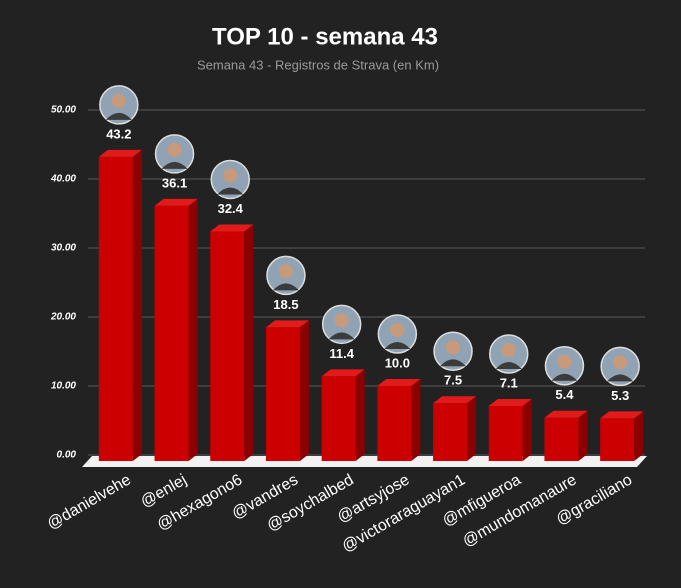 This screenshot has height=588, width=681. I want to click on y-tick-label: 30.00, so click(63, 248).